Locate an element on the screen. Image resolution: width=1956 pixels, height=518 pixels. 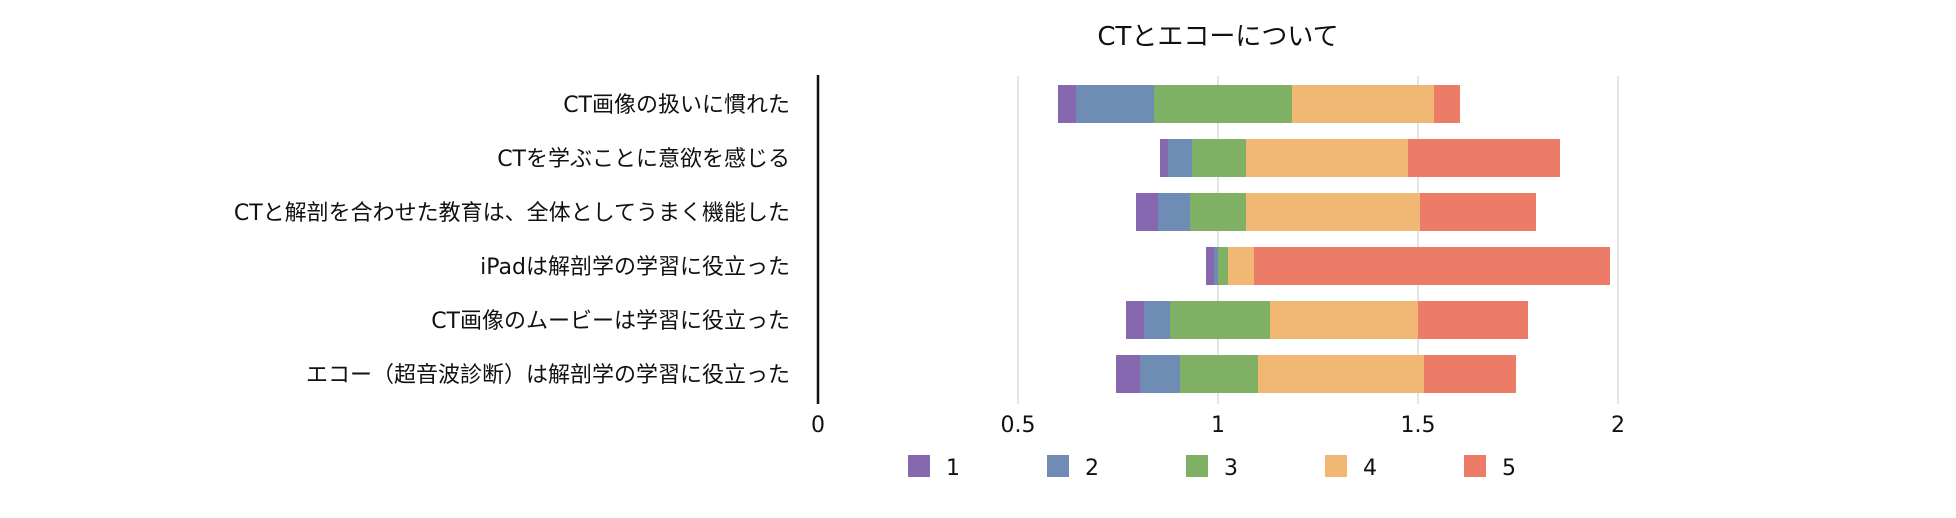
category-label-3: CTと解剖を合わせた教育は、全体としてうまく機能した is located at coordinates (512, 213).